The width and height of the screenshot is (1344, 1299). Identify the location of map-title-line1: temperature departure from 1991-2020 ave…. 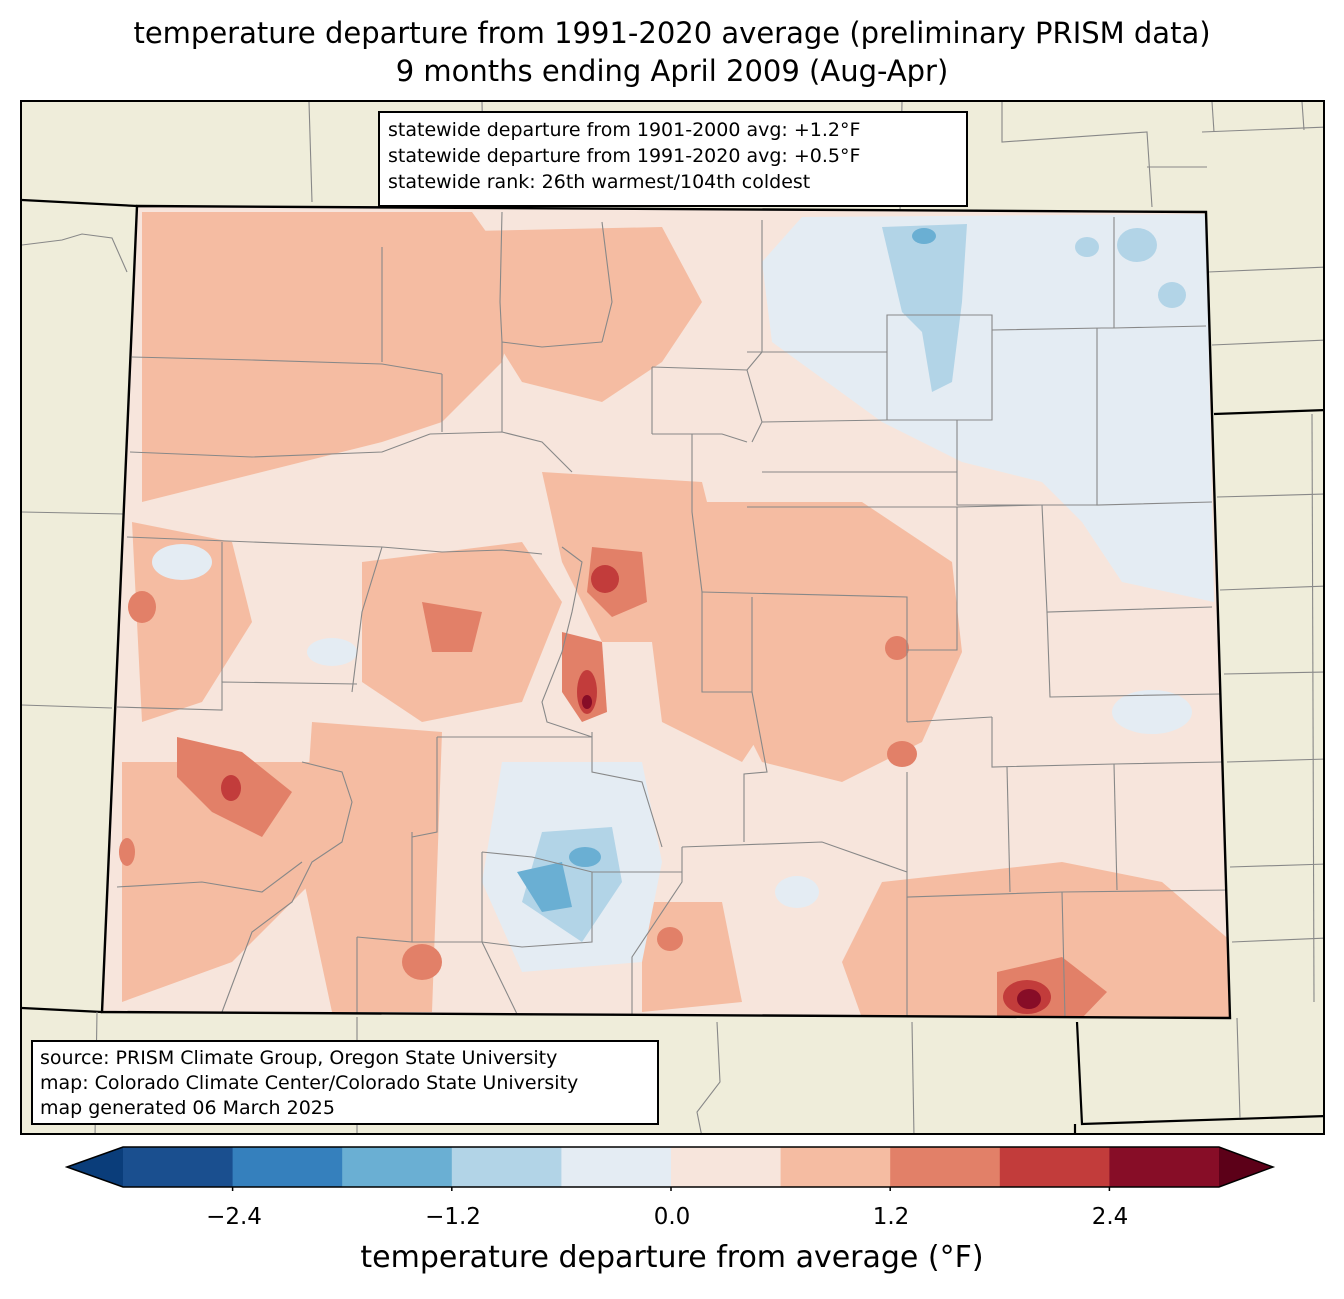
(672, 33).